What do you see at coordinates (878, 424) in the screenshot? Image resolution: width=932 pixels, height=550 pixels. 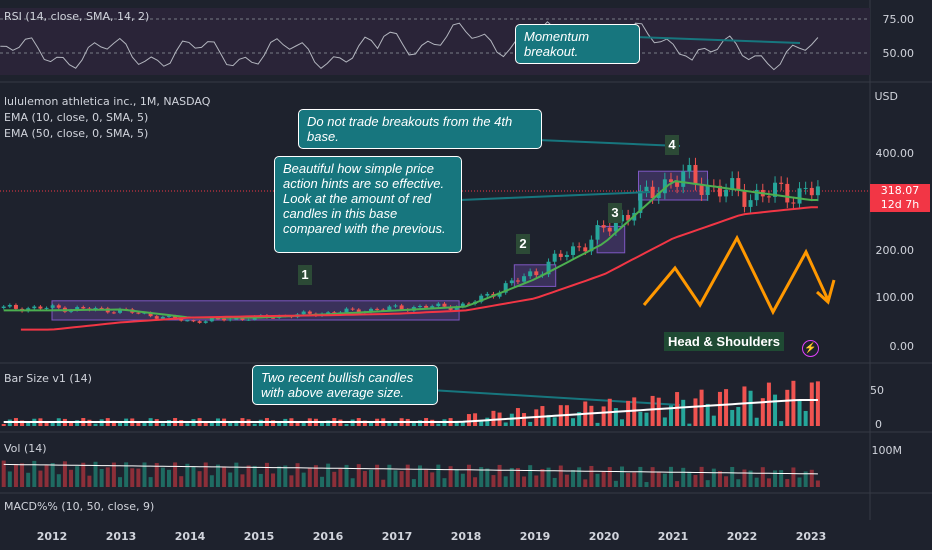 I see `barsize-level-0: 0` at bounding box center [878, 424].